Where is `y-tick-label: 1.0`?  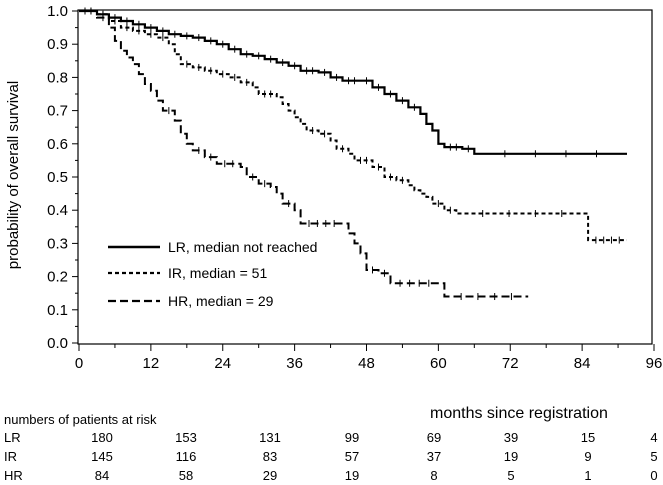 y-tick-label: 1.0 is located at coordinates (57, 11).